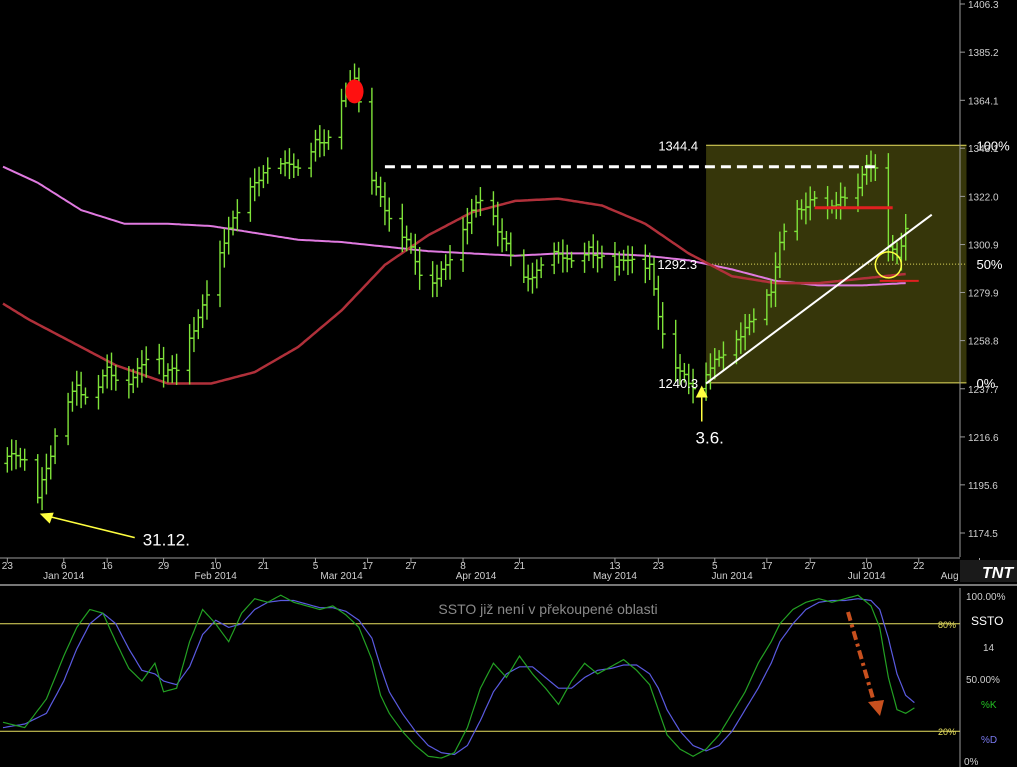 The height and width of the screenshot is (767, 1017). Describe the element at coordinates (164, 566) in the screenshot. I see `date-tick-label: 29` at that location.